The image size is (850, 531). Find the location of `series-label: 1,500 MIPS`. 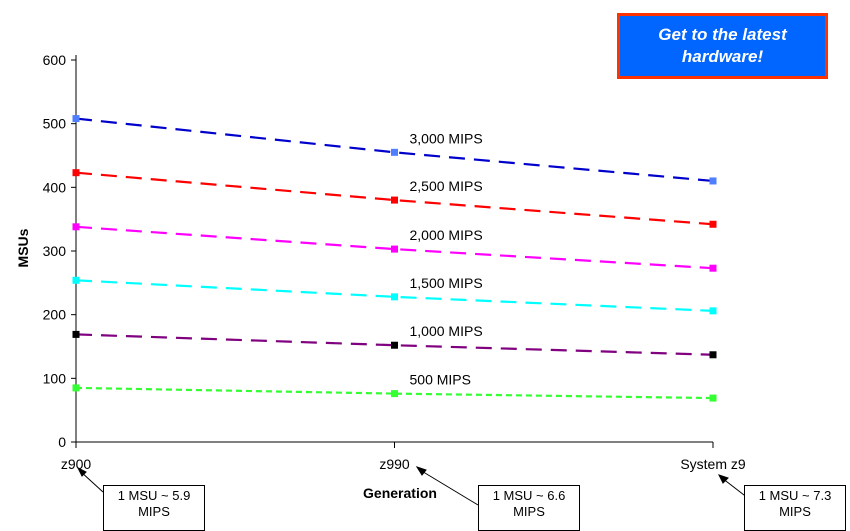

series-label: 1,500 MIPS is located at coordinates (446, 283).